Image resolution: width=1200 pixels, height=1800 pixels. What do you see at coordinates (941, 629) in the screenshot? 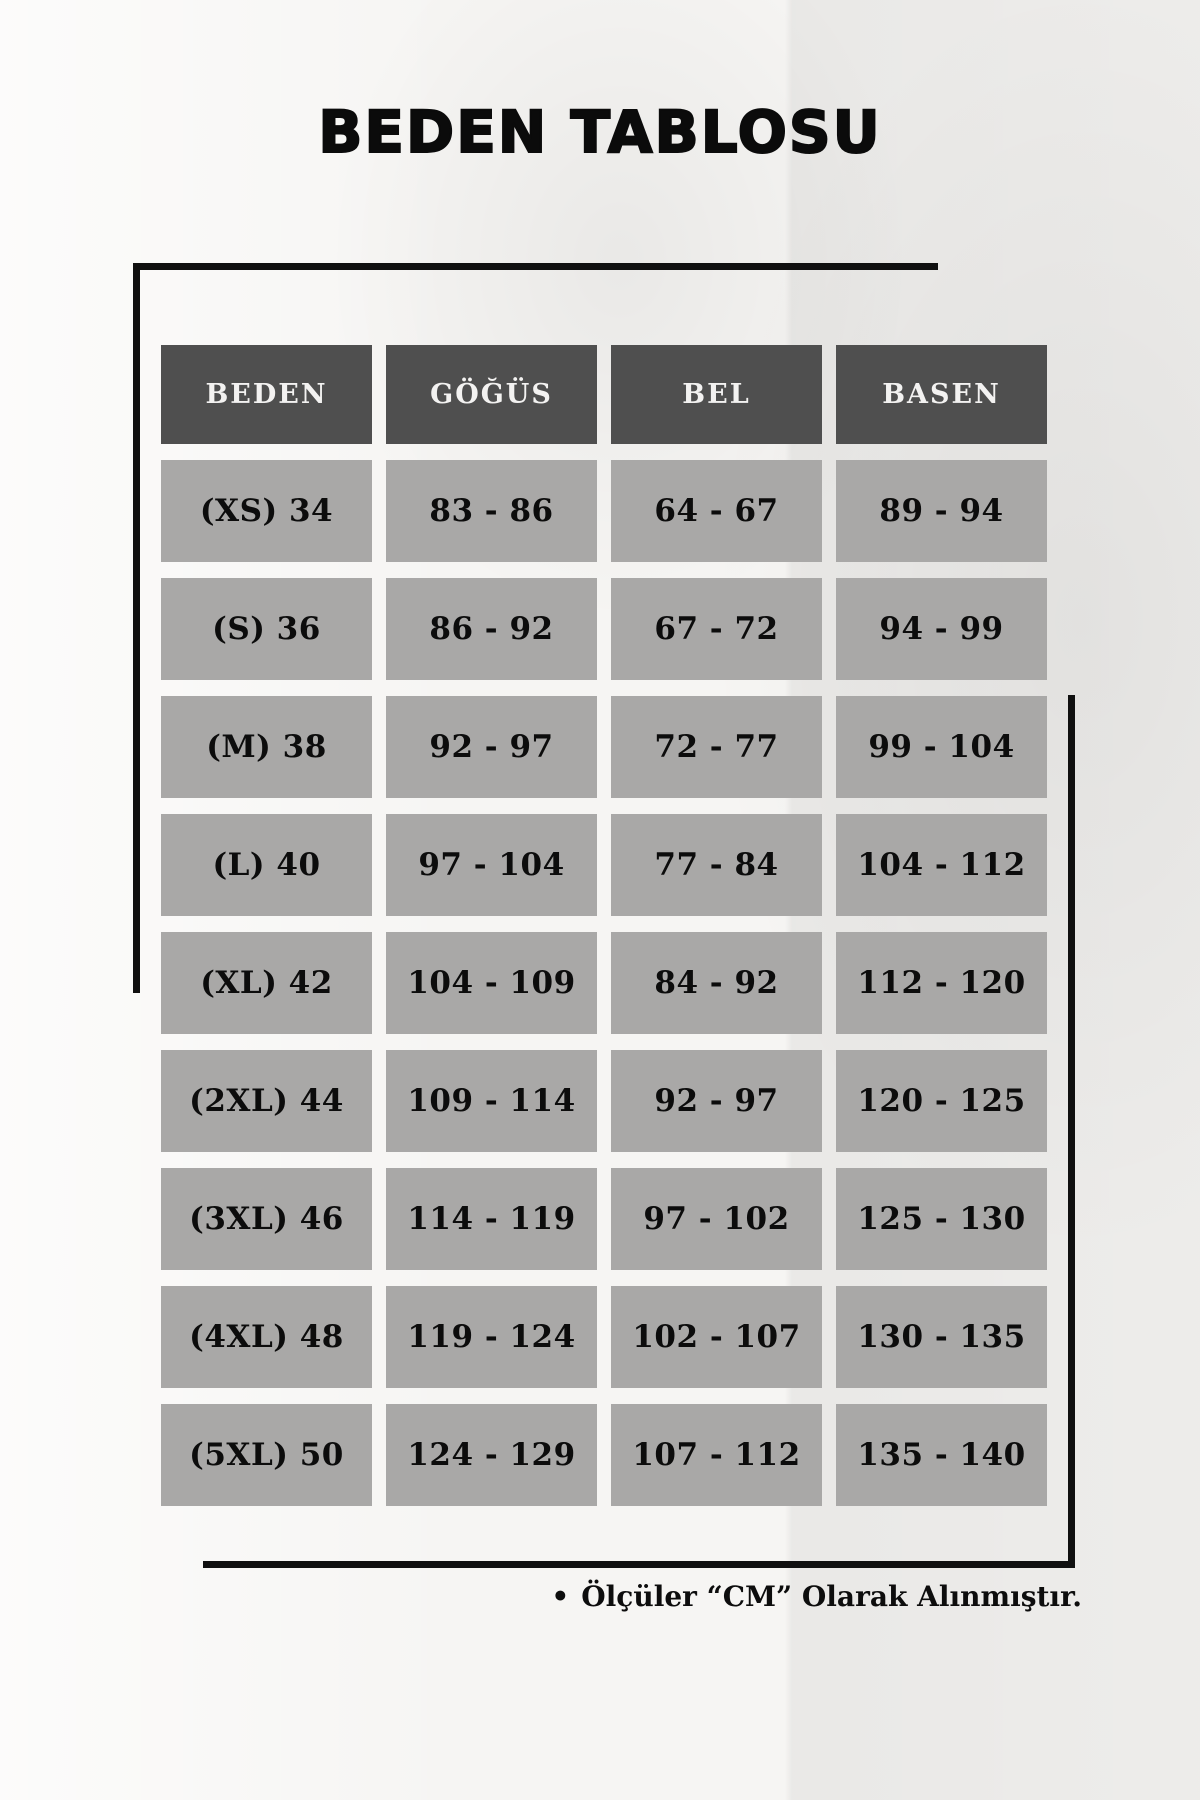
I see `table-cell: 94 - 99` at bounding box center [941, 629].